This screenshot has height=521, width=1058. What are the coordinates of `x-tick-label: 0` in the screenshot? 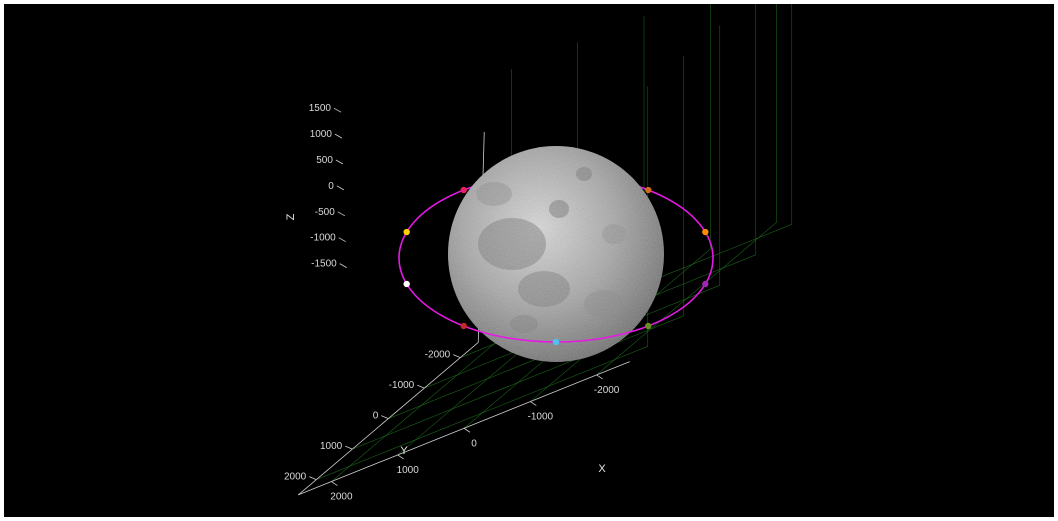 It's located at (474, 443).